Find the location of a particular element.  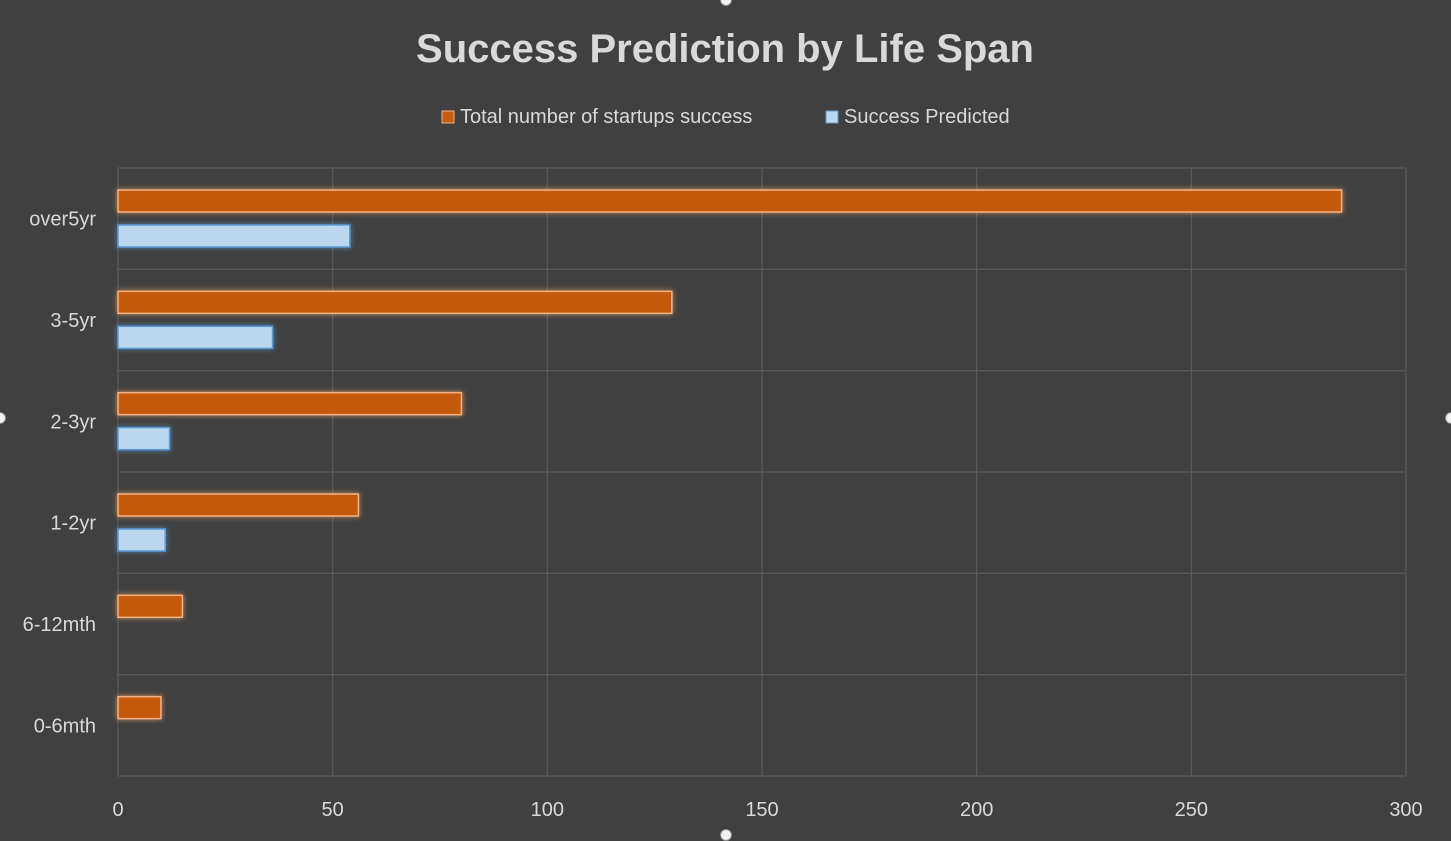

y-category-label: 6-12mth is located at coordinates (59, 625).